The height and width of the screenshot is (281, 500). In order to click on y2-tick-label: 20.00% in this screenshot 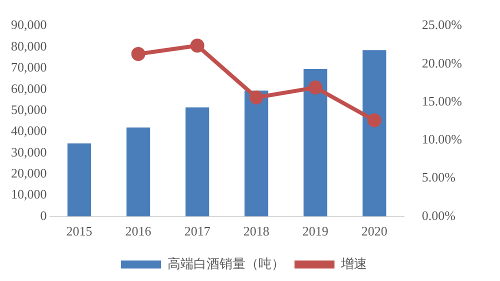, I will do `click(442, 62)`.